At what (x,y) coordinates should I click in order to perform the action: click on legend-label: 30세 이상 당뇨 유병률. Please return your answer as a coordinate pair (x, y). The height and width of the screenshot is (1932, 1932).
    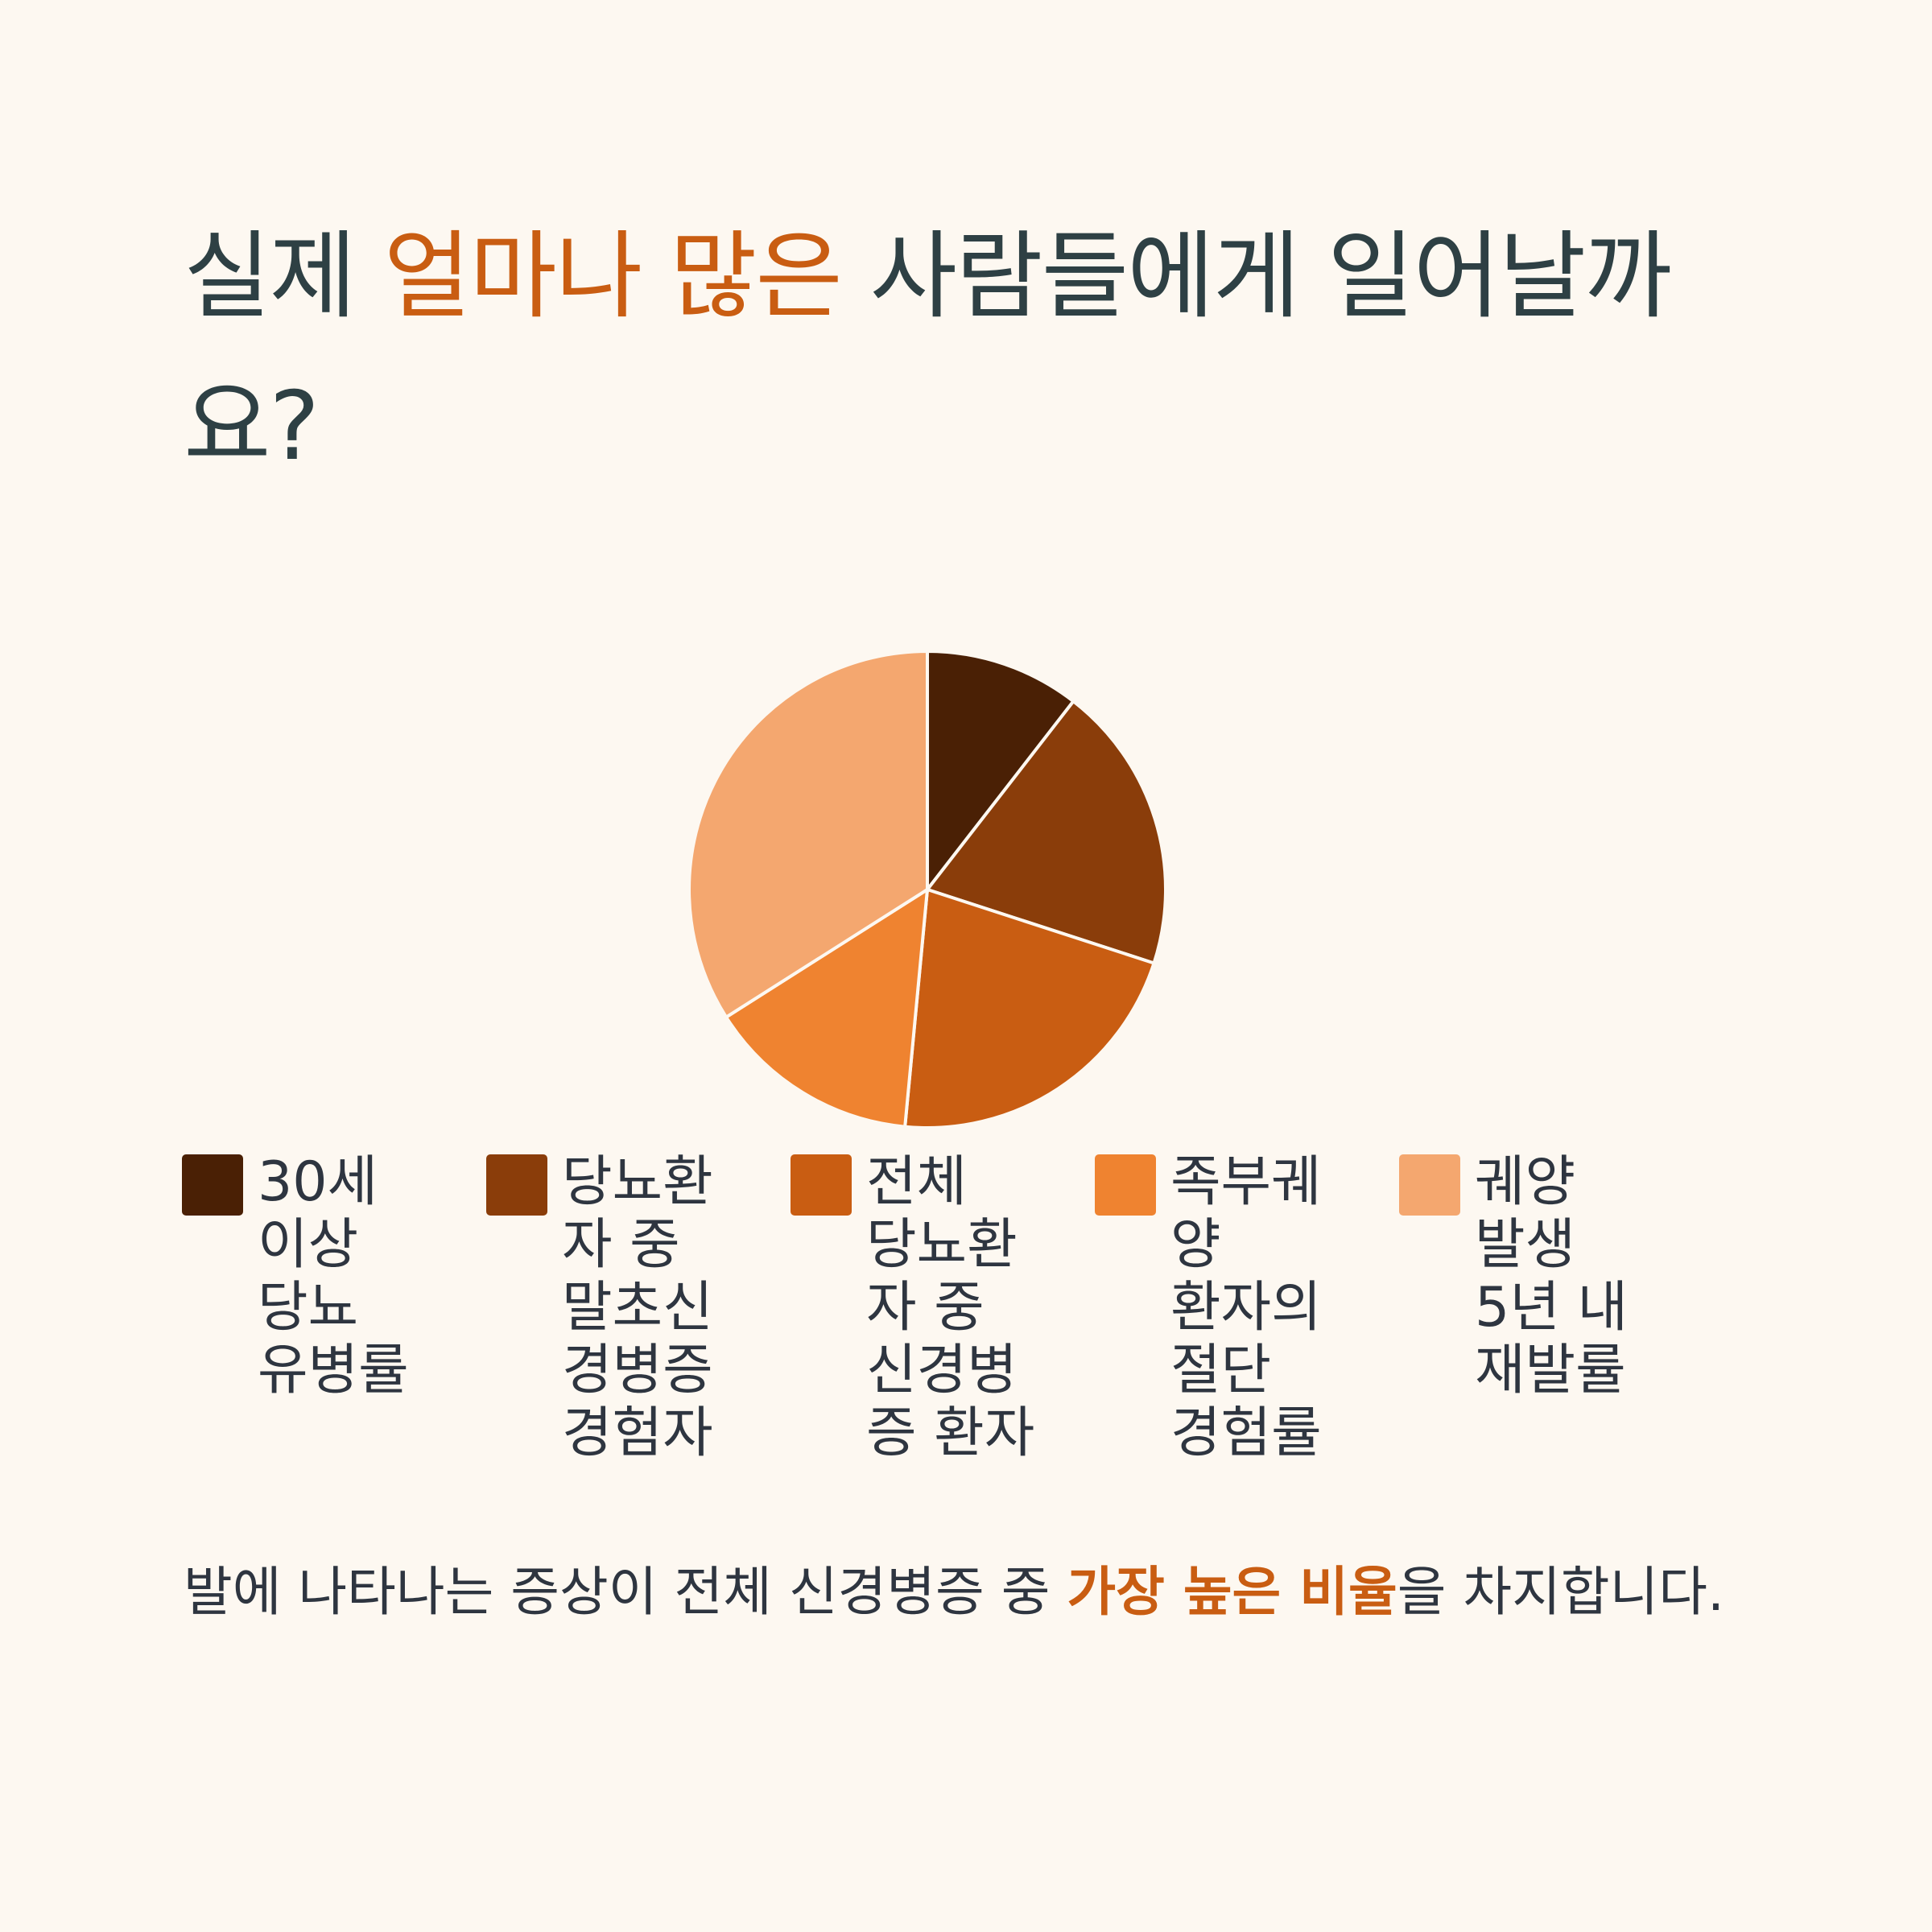
    Looking at the image, I should click on (333, 1276).